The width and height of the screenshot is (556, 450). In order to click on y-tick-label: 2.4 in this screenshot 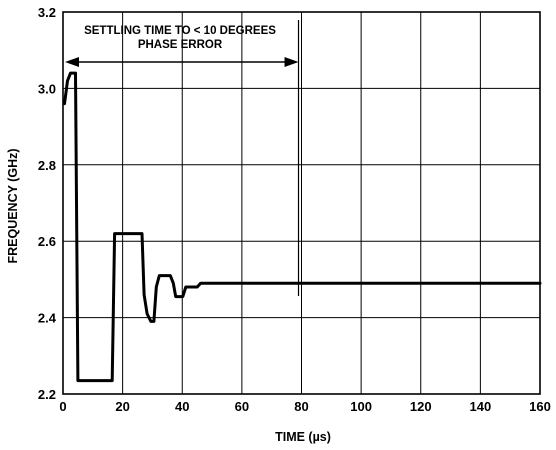, I will do `click(47, 318)`.